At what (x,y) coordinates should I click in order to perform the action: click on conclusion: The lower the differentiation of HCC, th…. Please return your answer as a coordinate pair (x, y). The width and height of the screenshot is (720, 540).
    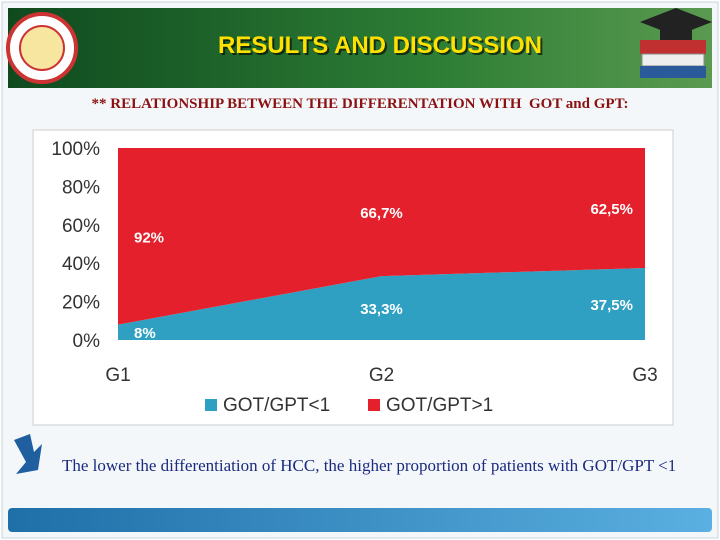
    Looking at the image, I should click on (369, 465).